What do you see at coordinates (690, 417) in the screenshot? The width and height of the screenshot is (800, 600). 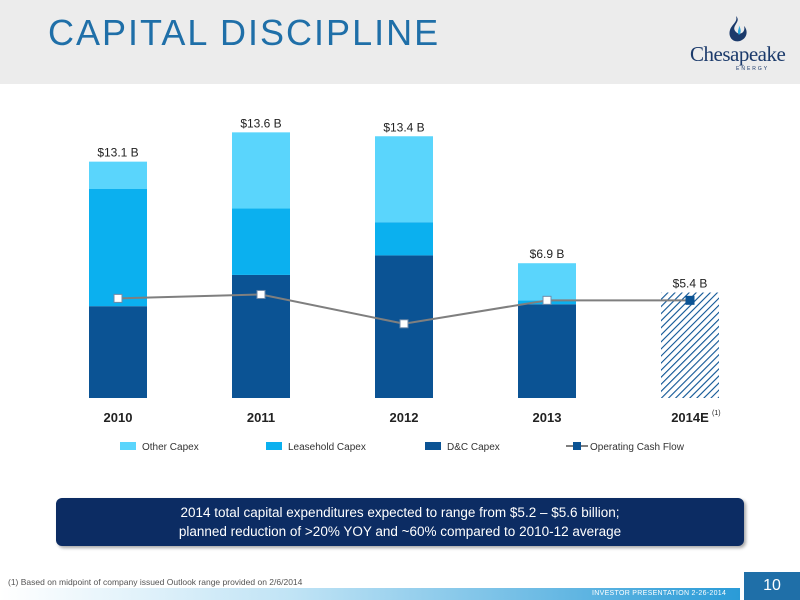 I see `x-tick-2014e: 2014E` at bounding box center [690, 417].